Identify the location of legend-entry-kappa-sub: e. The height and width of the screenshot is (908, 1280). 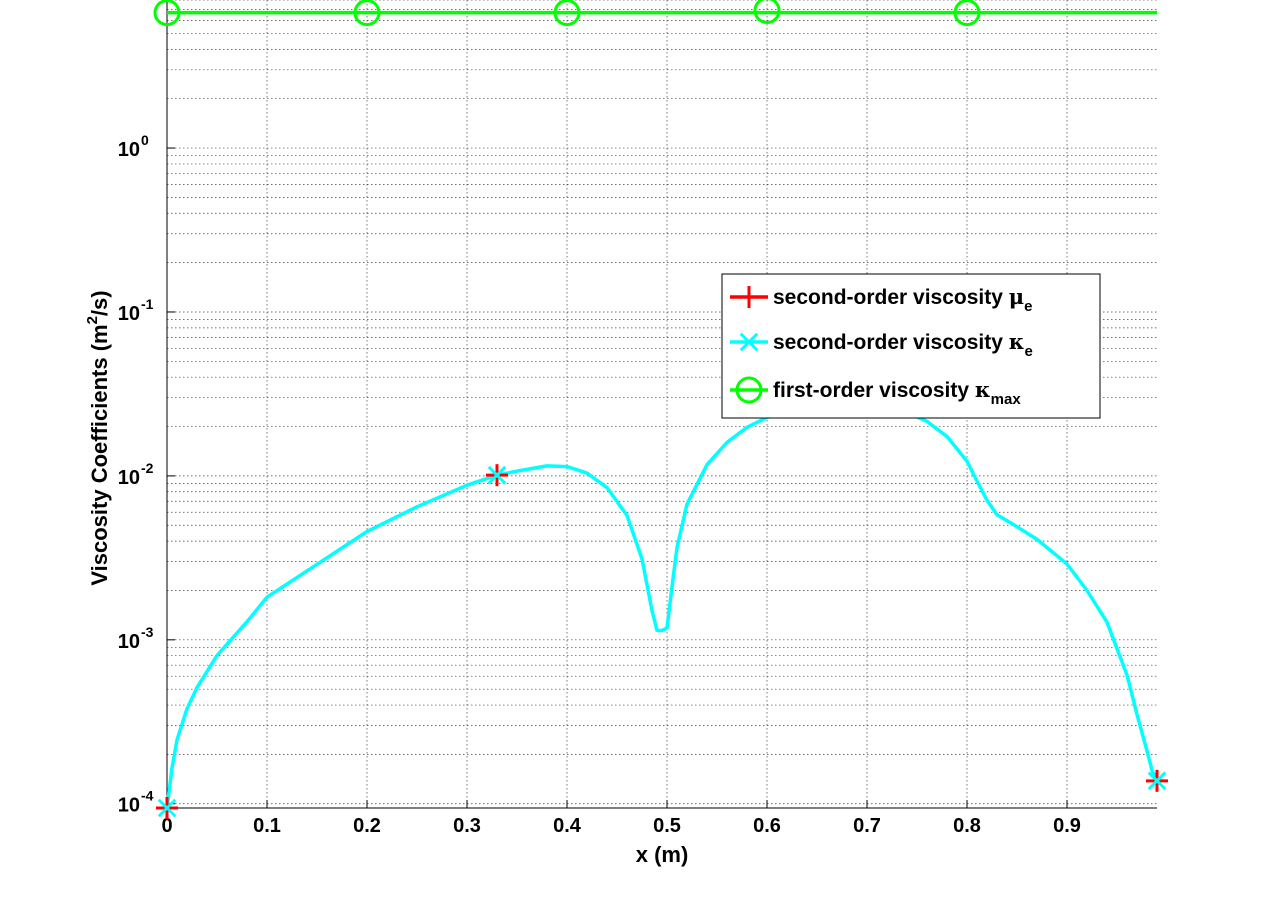
(1029, 351).